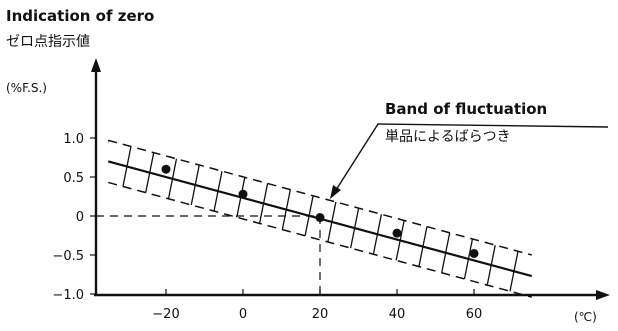 This screenshot has height=331, width=618. Describe the element at coordinates (474, 314) in the screenshot. I see `x-tick-label: 60` at that location.